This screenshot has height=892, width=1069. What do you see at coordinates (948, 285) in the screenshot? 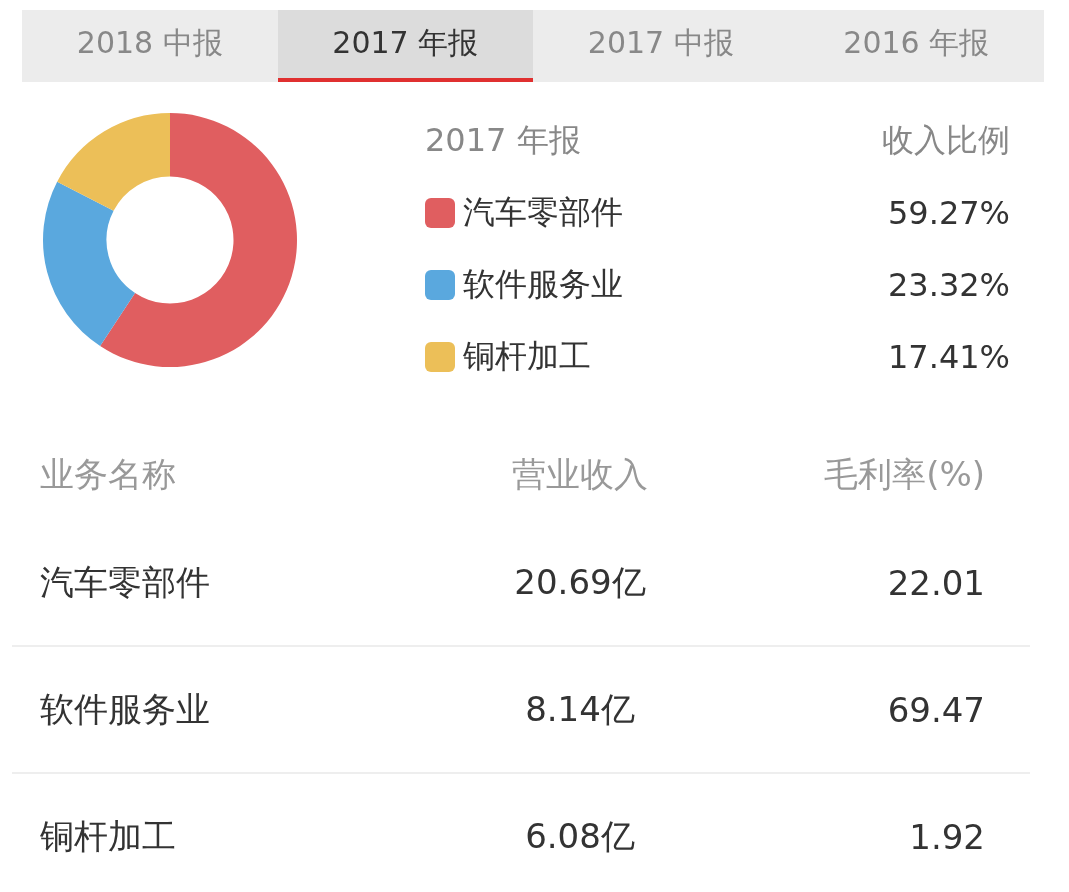
I see `data-label: 23.32%` at bounding box center [948, 285].